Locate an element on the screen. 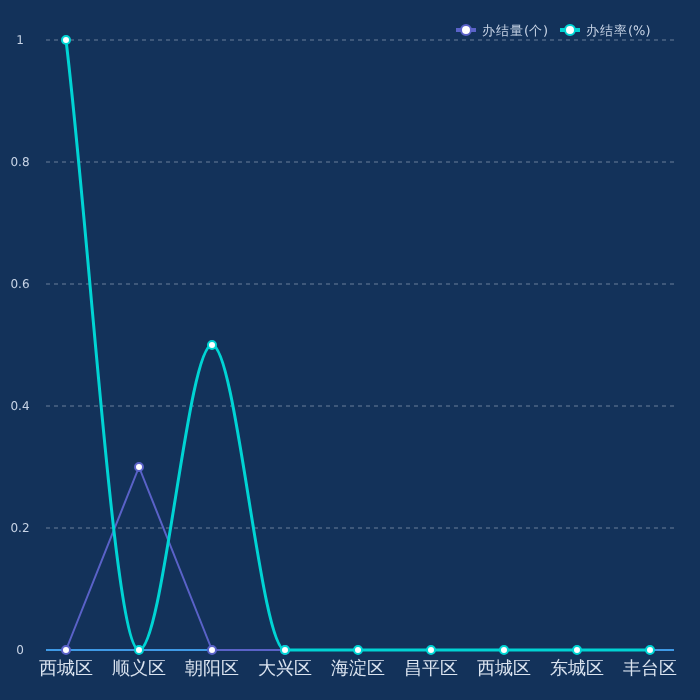 Image resolution: width=700 pixels, height=700 pixels. x-tick-label: 海淀区 is located at coordinates (358, 669).